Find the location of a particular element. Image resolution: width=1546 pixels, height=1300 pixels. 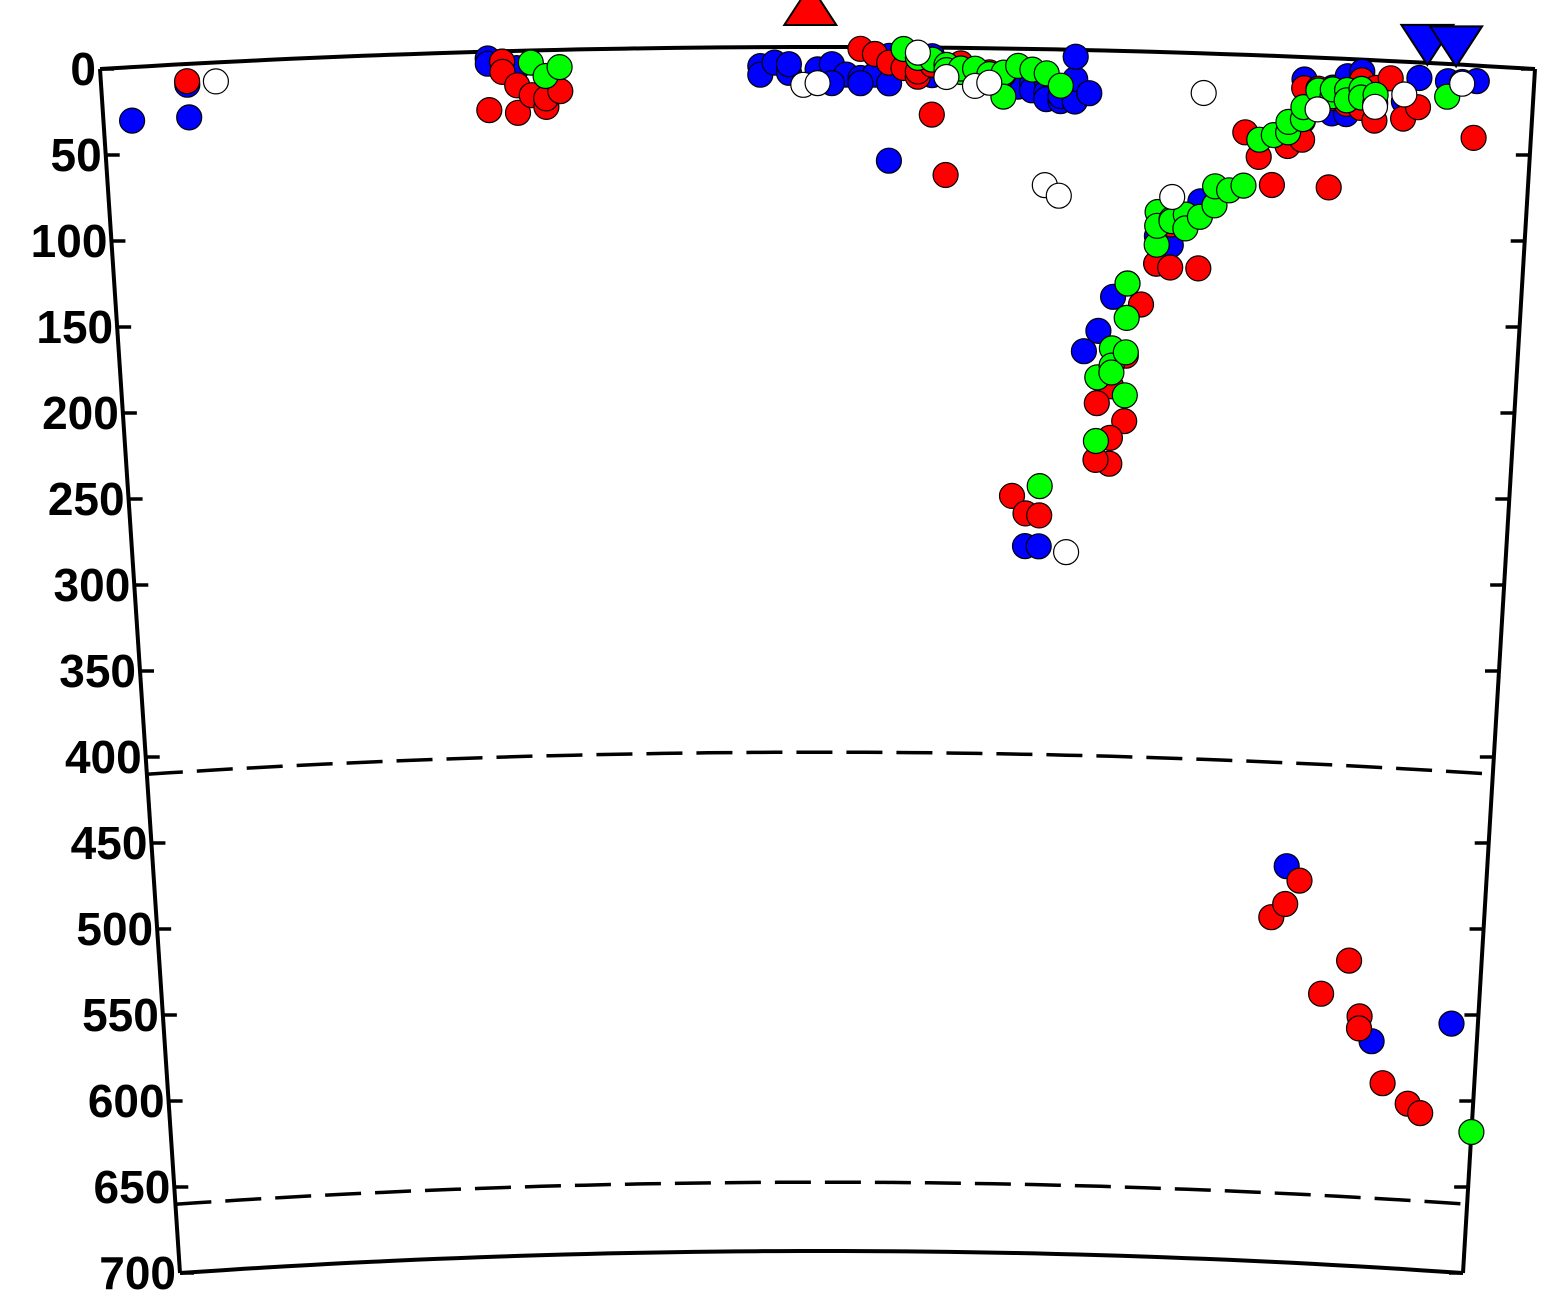

depth-tick-label: 500 is located at coordinates (114, 929).